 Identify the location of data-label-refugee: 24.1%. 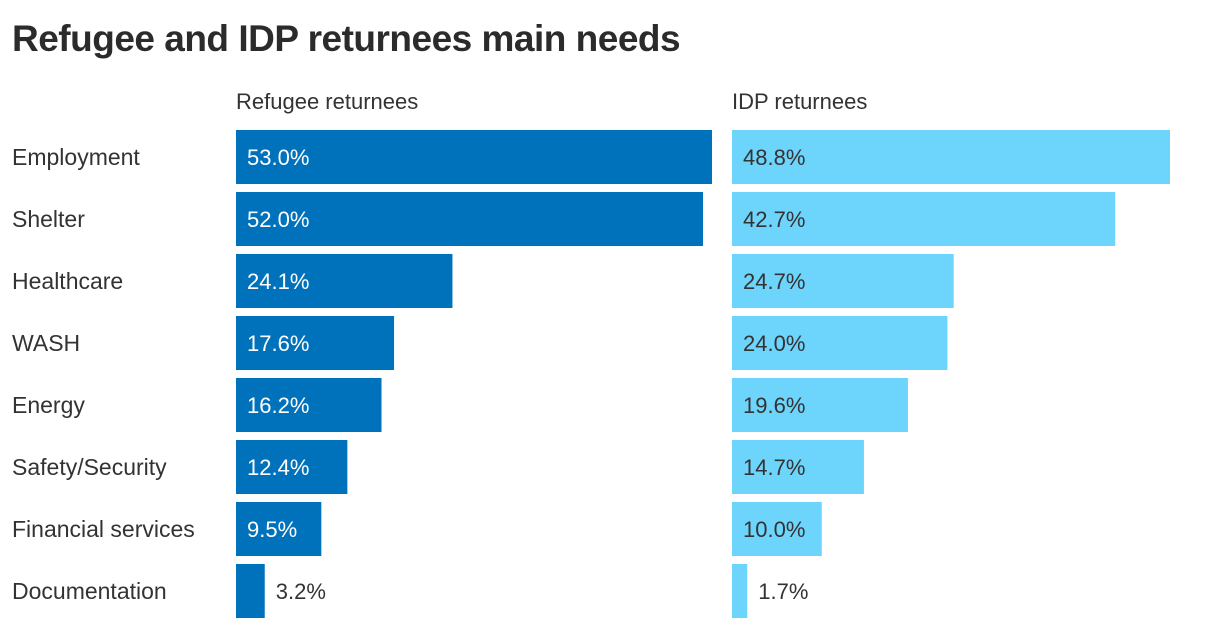
(278, 281).